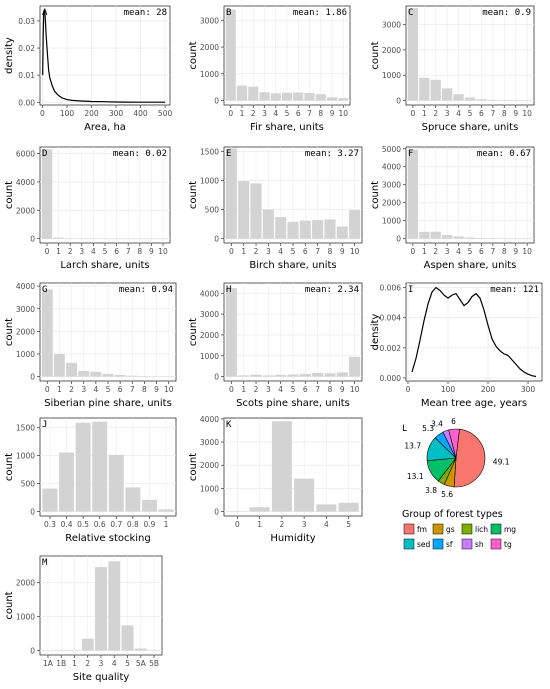 The image size is (550, 689). I want to click on panel-label: I, so click(410, 290).